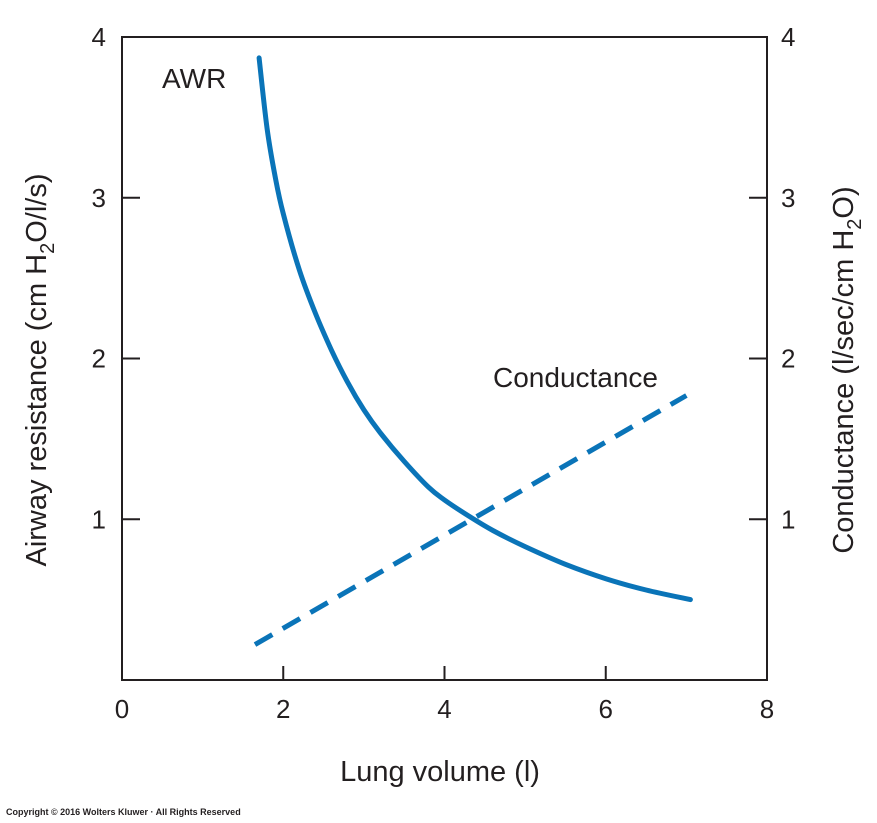 This screenshot has height=823, width=877. Describe the element at coordinates (40, 369) in the screenshot. I see `y-axis-left-title: Airway resistance (cm H2O/l/s)` at that location.